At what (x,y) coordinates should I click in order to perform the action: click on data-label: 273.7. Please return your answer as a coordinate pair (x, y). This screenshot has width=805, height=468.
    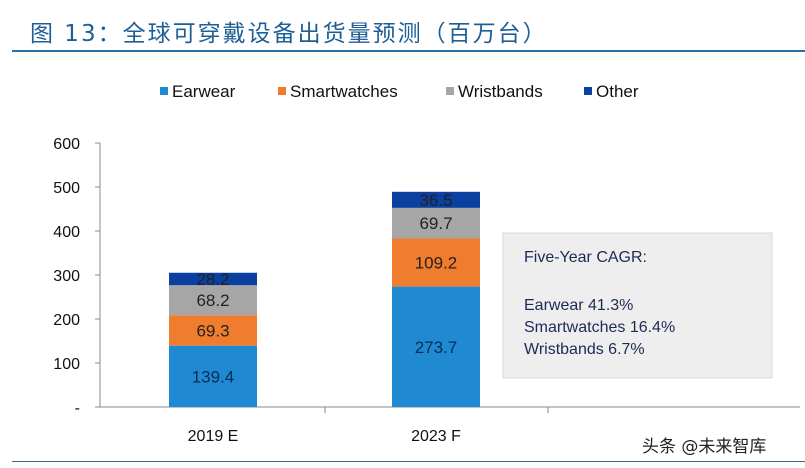
    Looking at the image, I should click on (436, 347).